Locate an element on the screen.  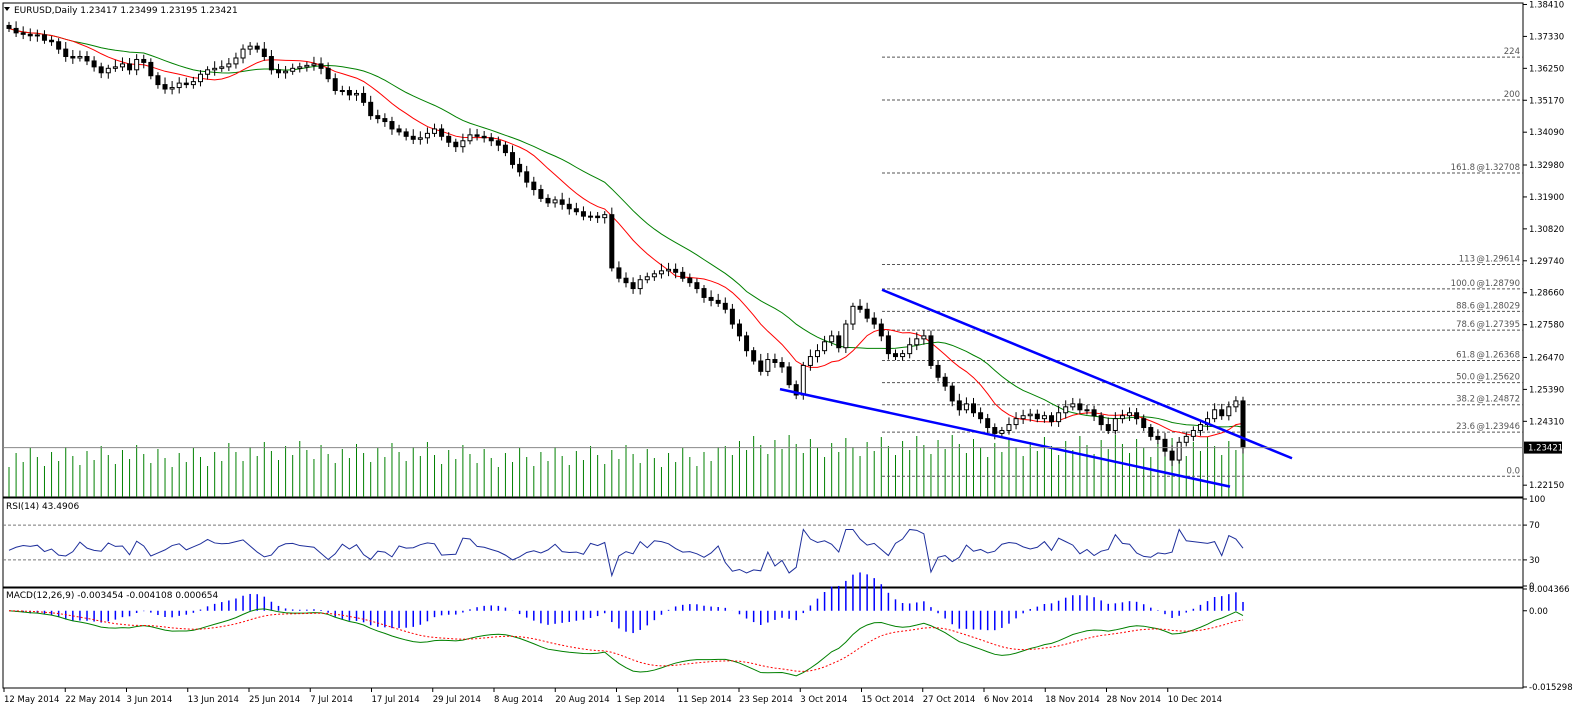
rsi-panel is located at coordinates (763, 542).